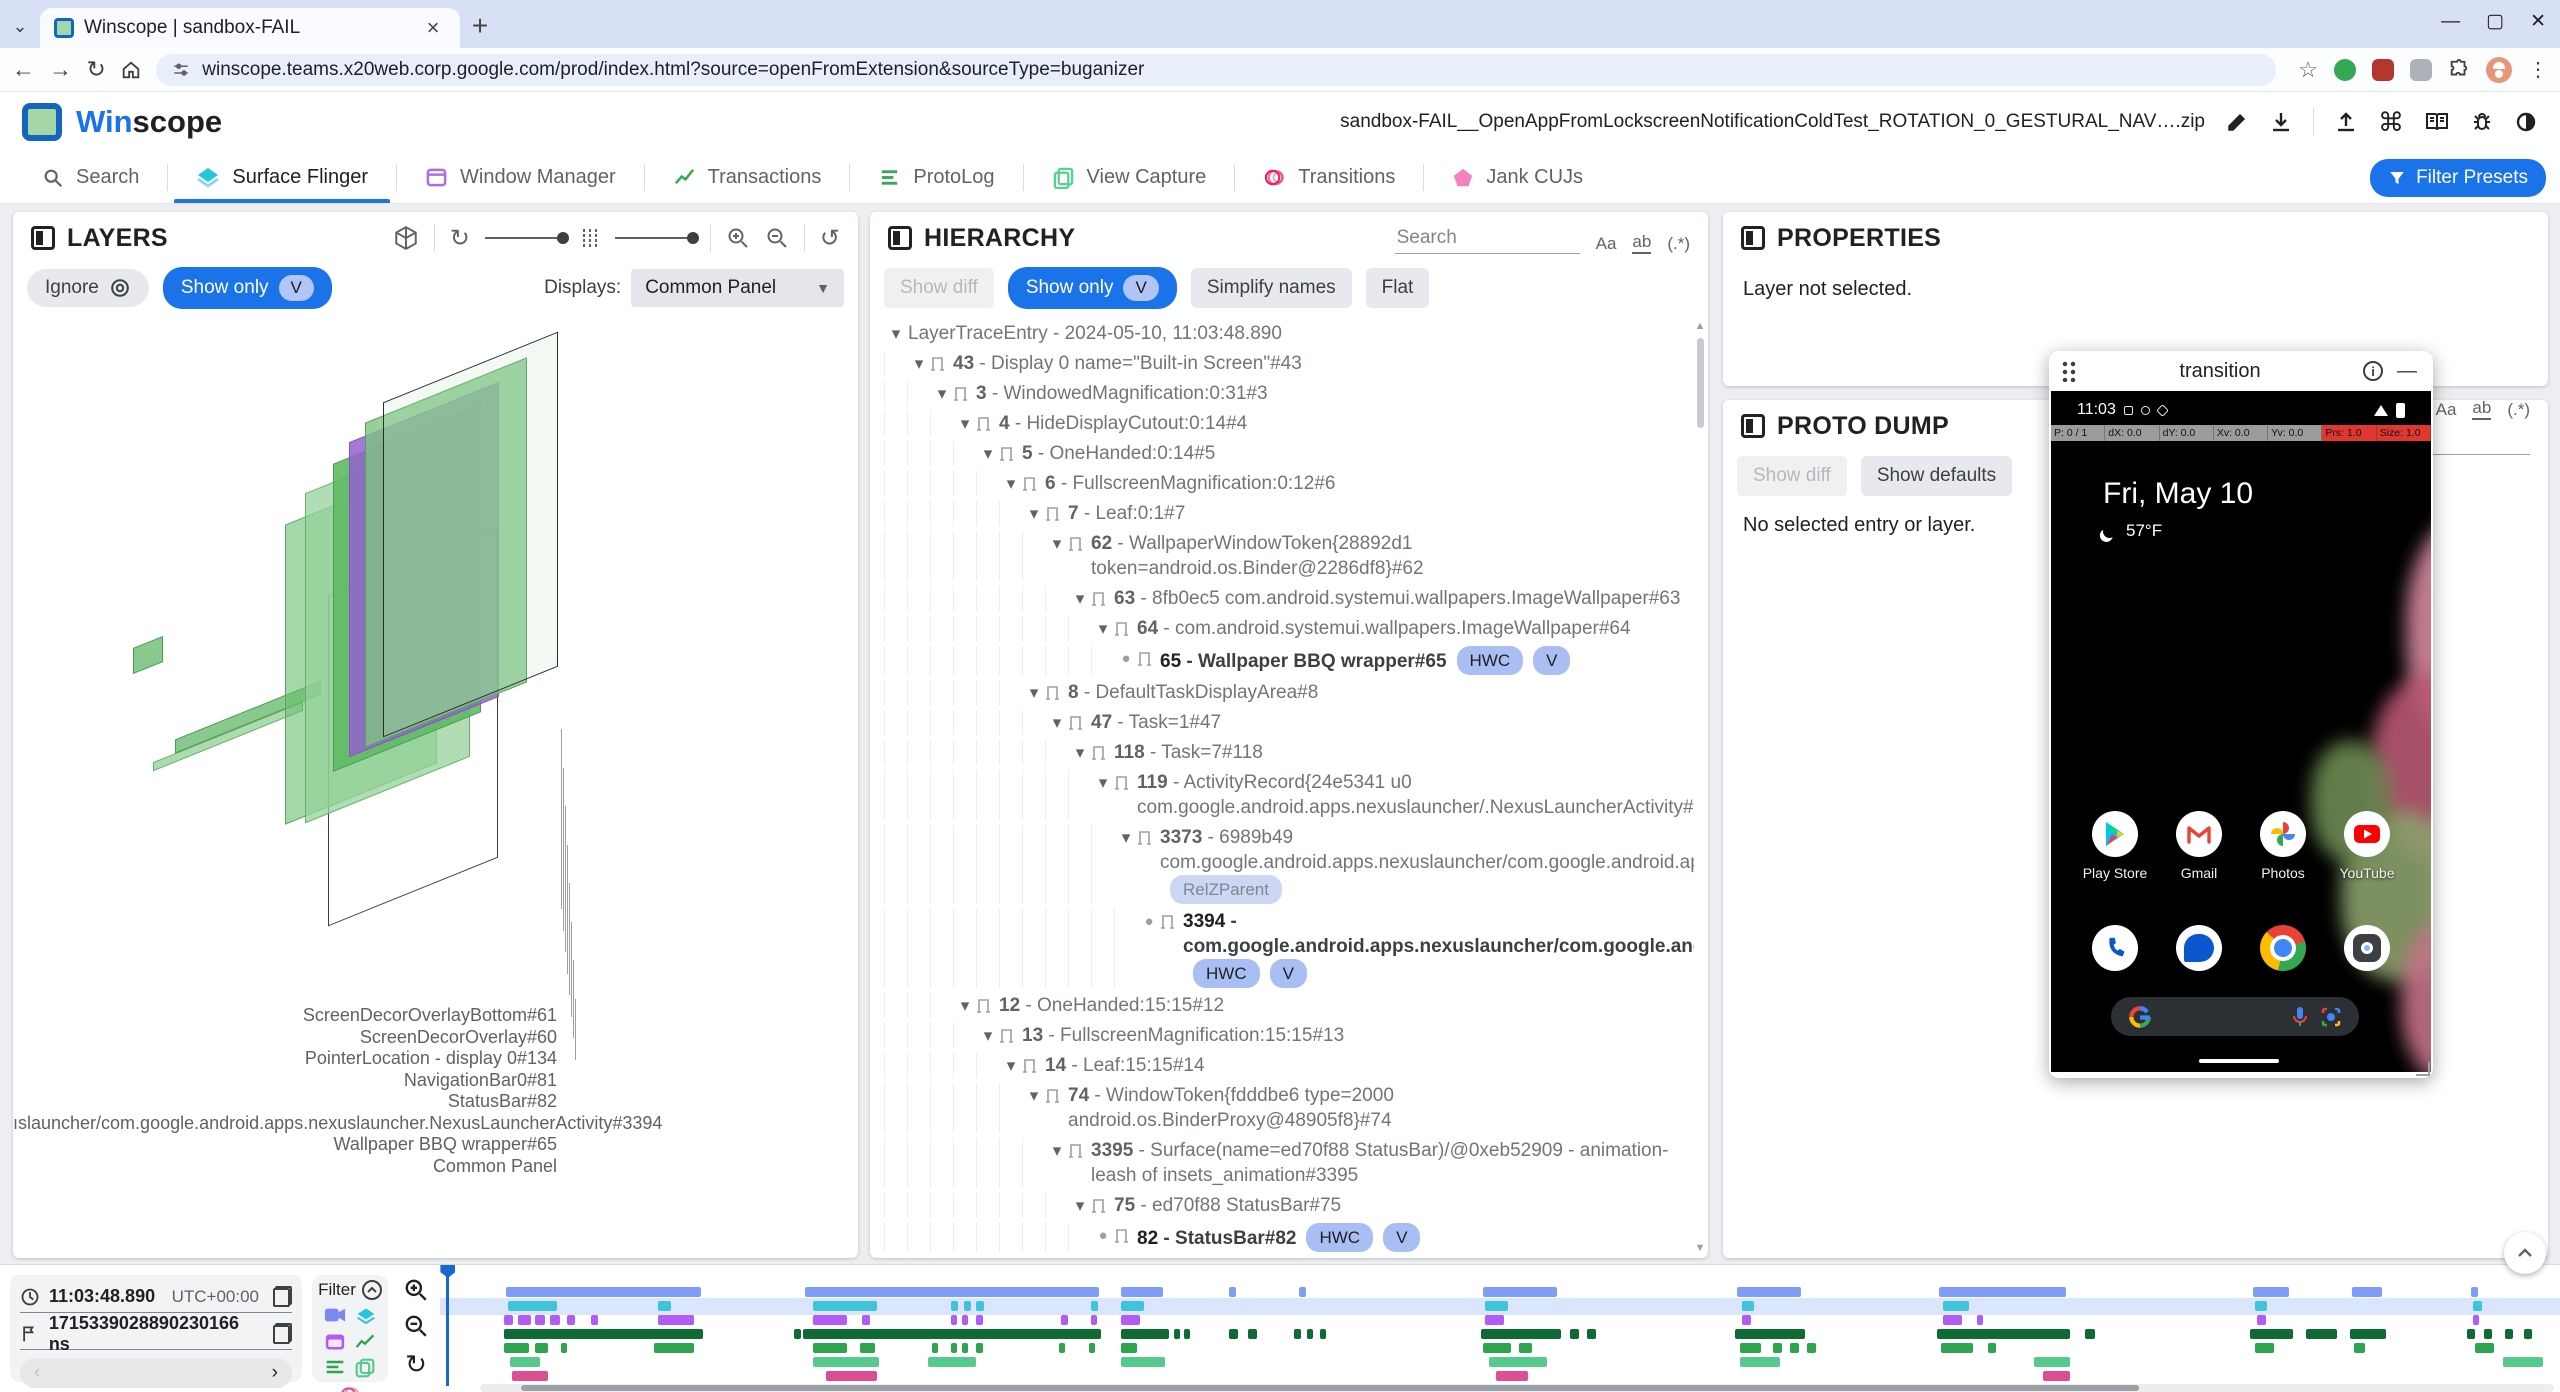 This screenshot has width=2560, height=1392. What do you see at coordinates (282, 1296) in the screenshot?
I see `copy-icon` at bounding box center [282, 1296].